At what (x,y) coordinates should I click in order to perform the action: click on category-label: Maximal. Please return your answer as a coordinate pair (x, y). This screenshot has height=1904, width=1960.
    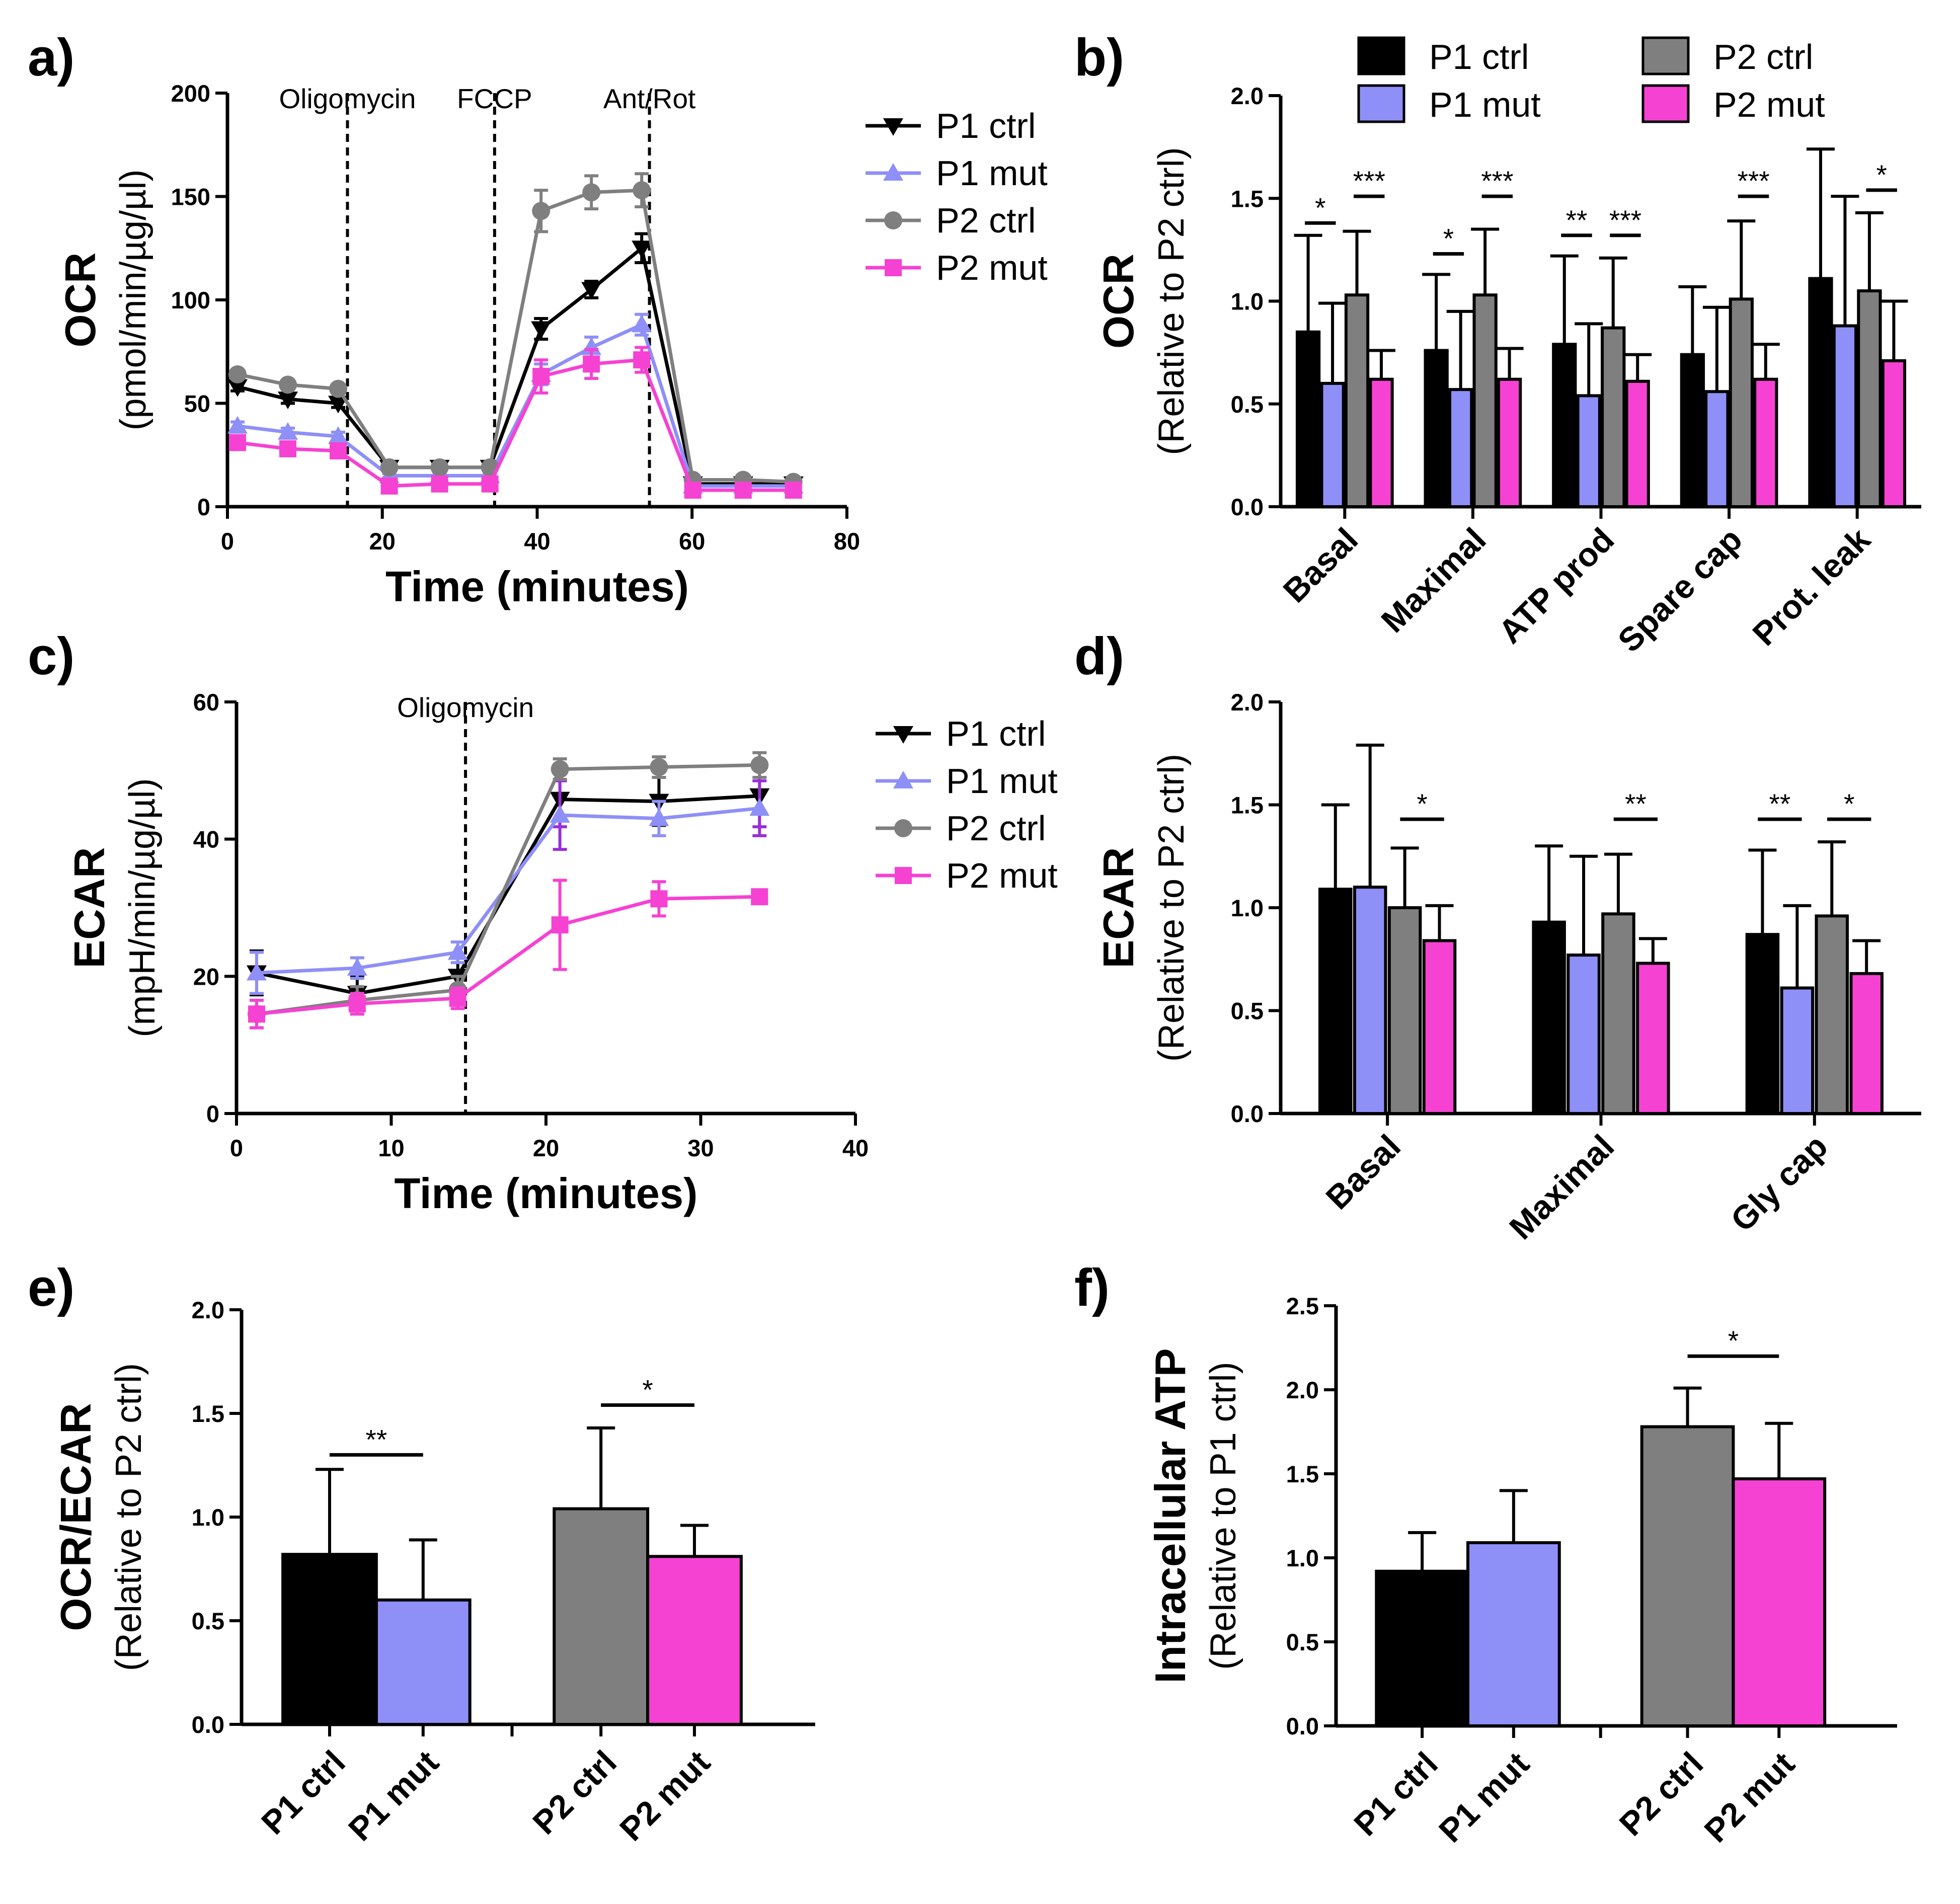
    Looking at the image, I should click on (1562, 1188).